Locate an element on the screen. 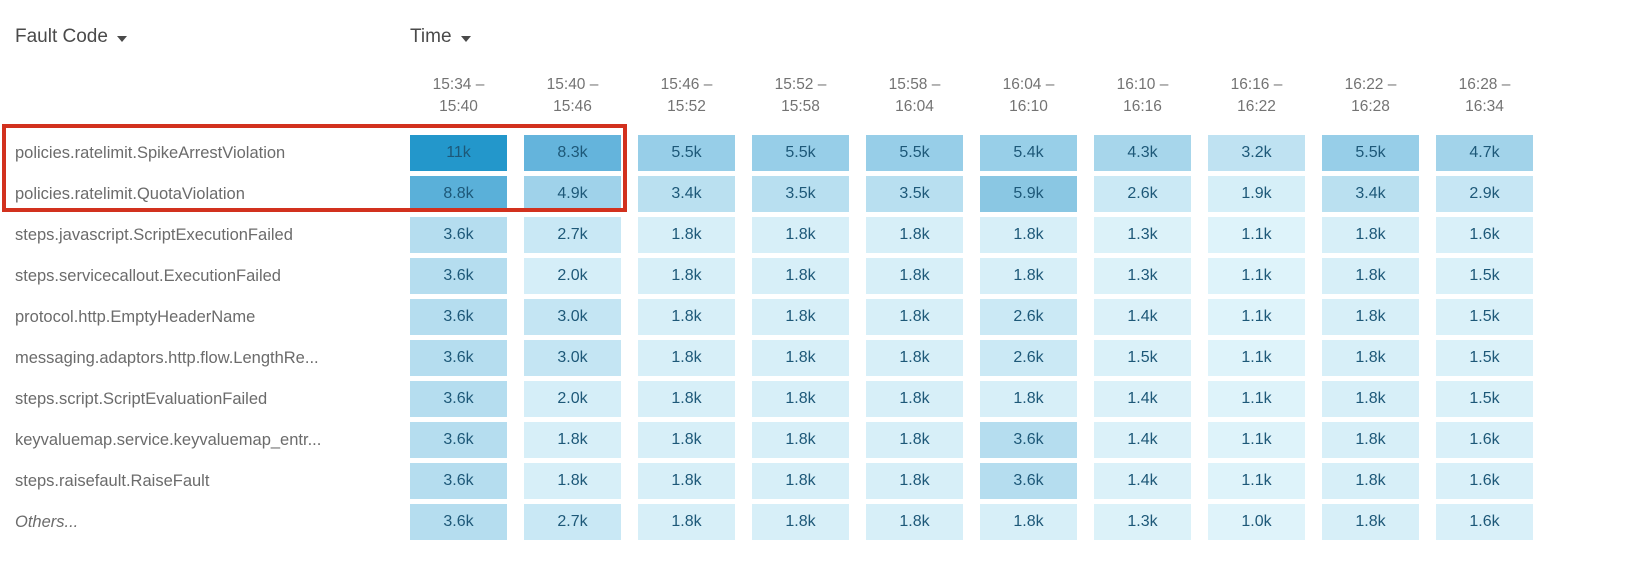 This screenshot has height=572, width=1636. heatmap-cell: 4.9k is located at coordinates (572, 194).